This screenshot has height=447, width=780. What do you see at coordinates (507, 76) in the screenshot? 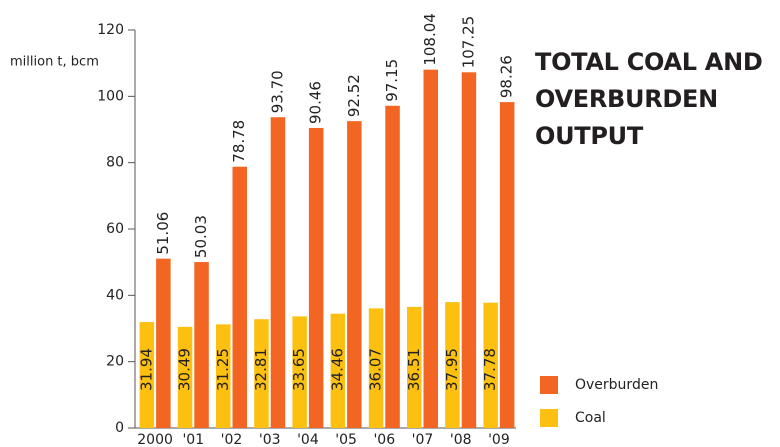
I see `data-label: 98.26` at bounding box center [507, 76].